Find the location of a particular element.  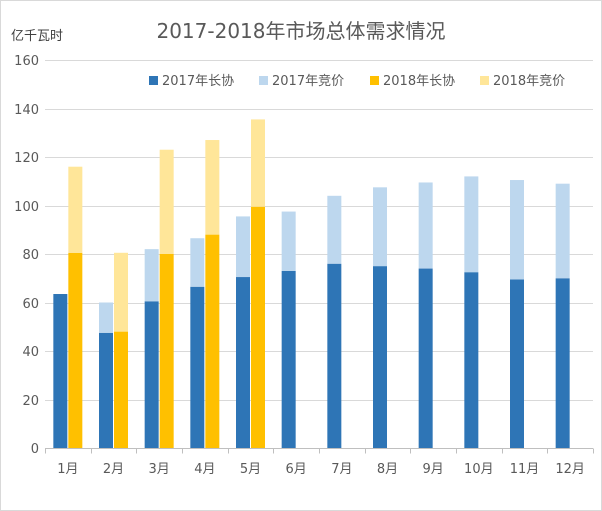

bar-stack1-part1-month11 is located at coordinates (517, 363).